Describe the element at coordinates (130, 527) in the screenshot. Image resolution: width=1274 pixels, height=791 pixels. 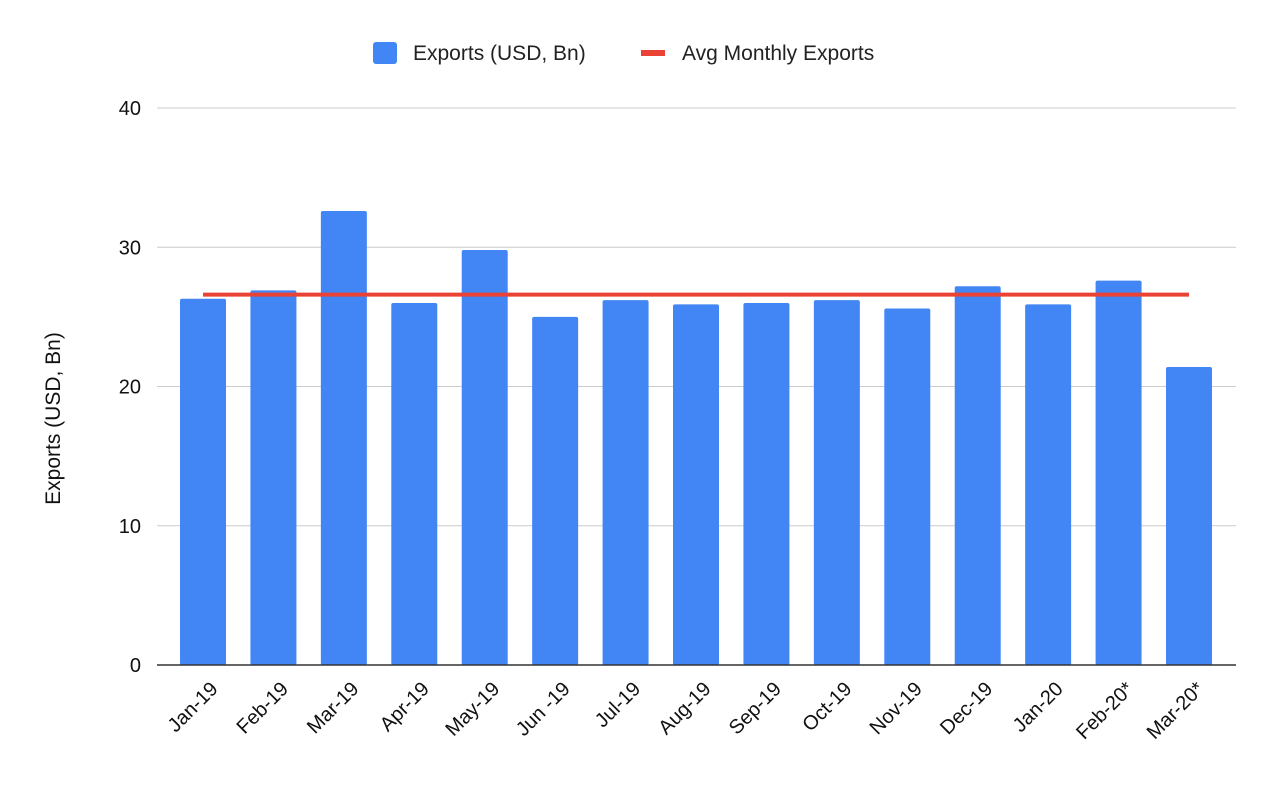
I see `y-tick-label: 10` at that location.